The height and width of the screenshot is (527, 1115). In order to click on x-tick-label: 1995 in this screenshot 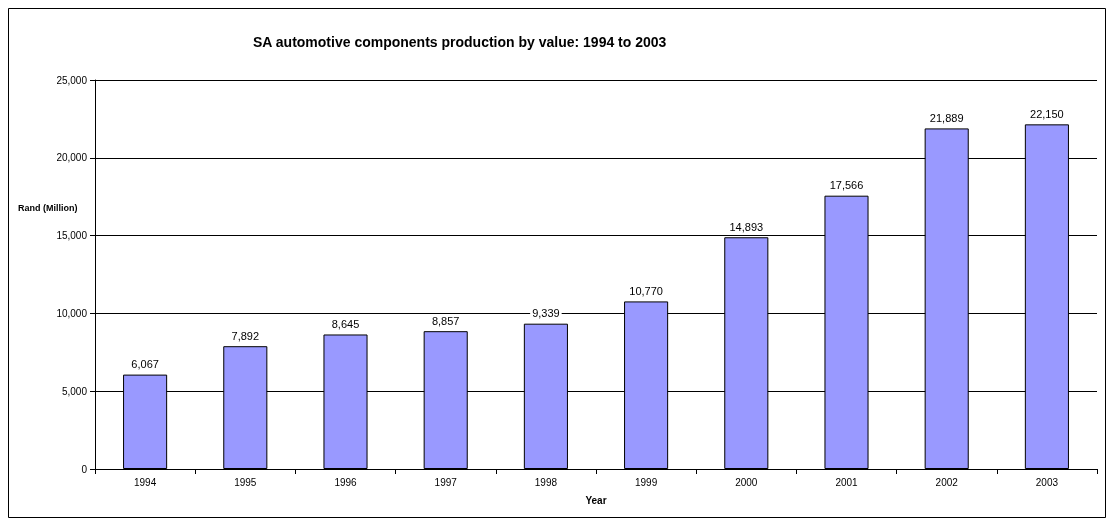, I will do `click(245, 482)`.